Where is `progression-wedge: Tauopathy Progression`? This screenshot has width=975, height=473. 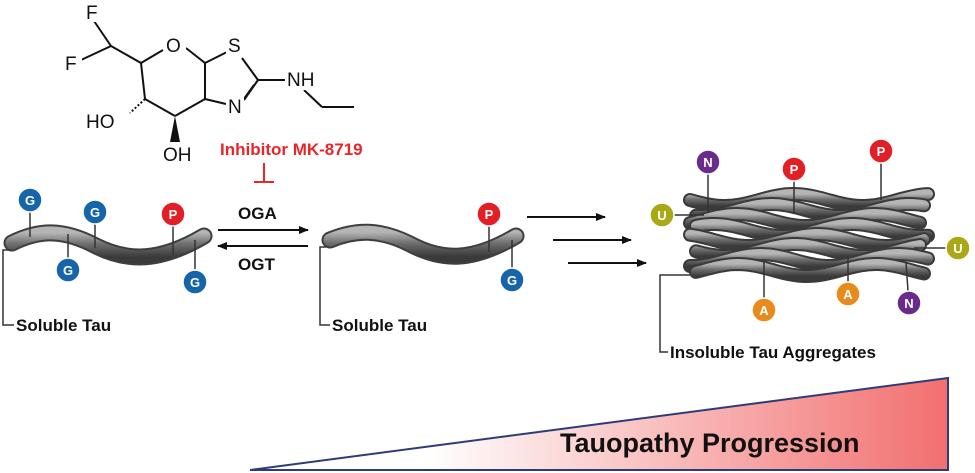 progression-wedge: Tauopathy Progression is located at coordinates (599, 423).